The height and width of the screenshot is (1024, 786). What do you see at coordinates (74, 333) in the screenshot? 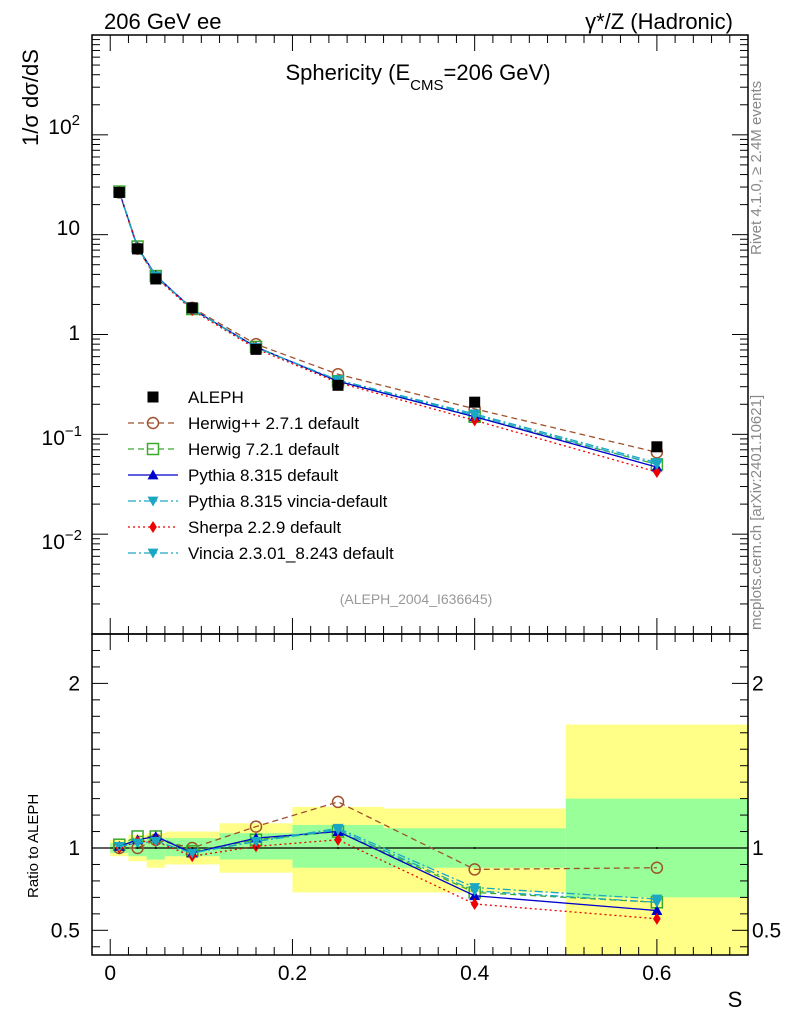
I see `y-tick-label-1: 1` at bounding box center [74, 333].